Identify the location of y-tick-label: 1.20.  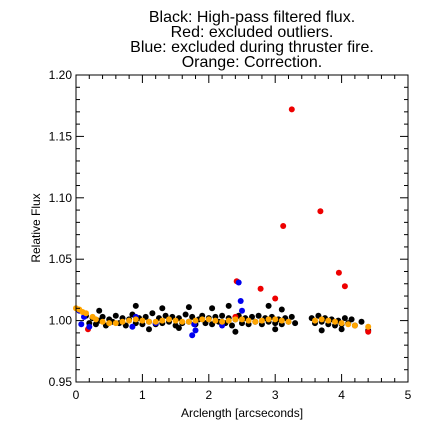
(61, 75).